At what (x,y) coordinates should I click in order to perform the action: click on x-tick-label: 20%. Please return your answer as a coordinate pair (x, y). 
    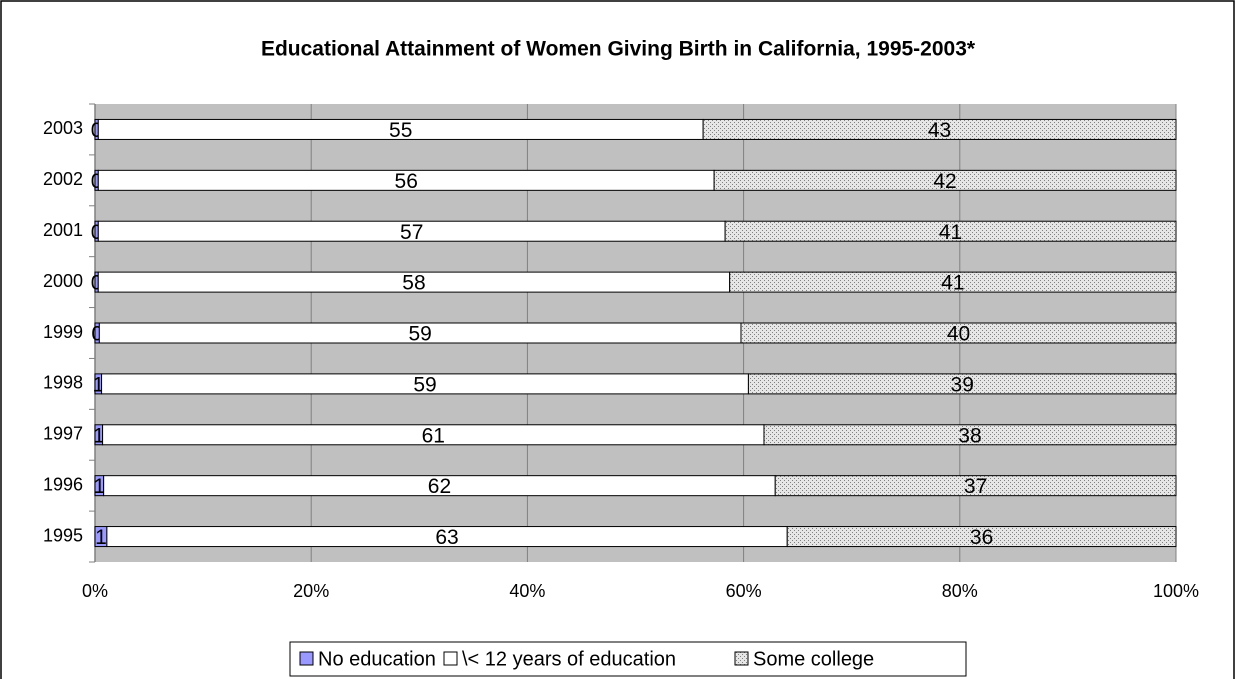
    Looking at the image, I should click on (311, 591).